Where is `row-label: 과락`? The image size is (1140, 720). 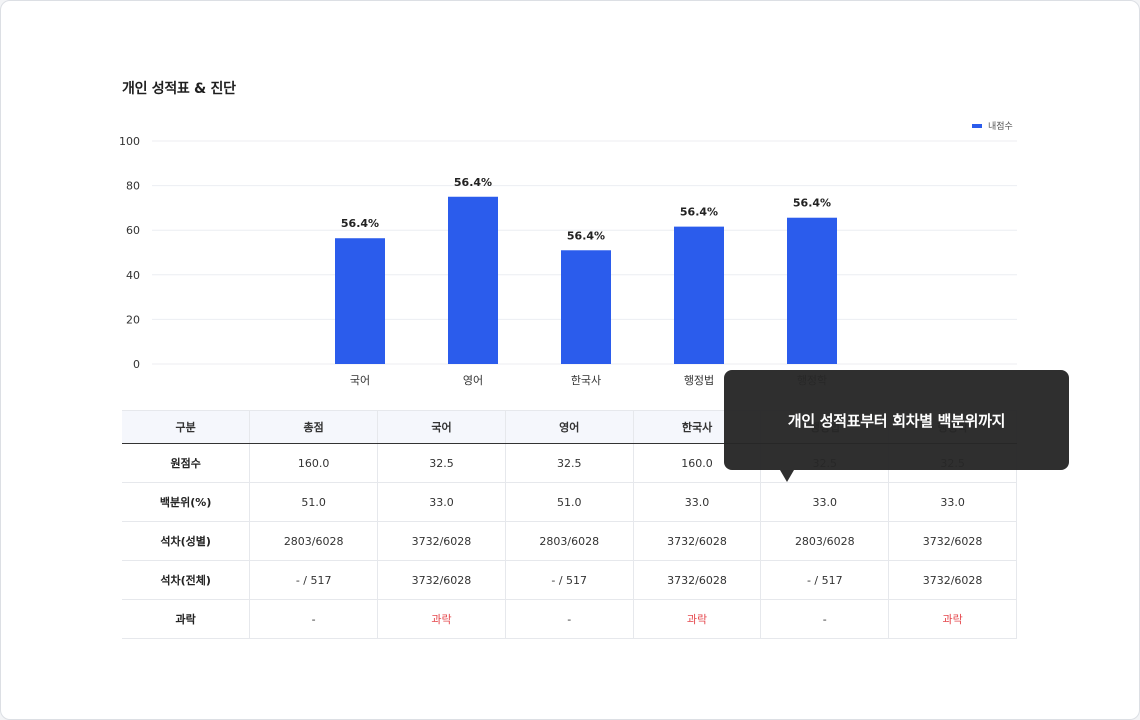
row-label: 과락 is located at coordinates (186, 619).